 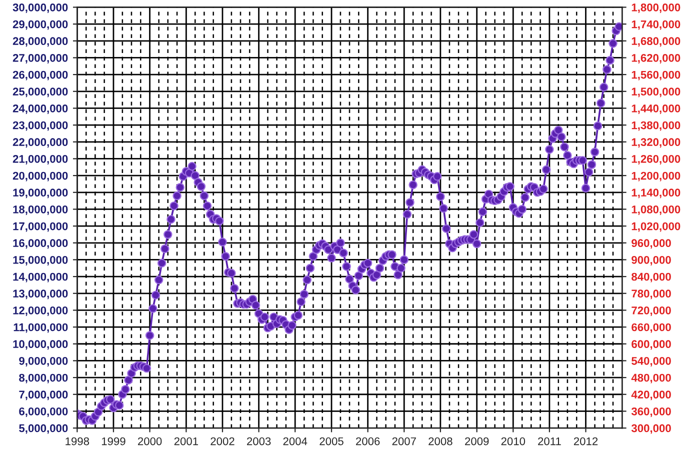 I want to click on y2-tick-label: 360,000, so click(x=651, y=412).